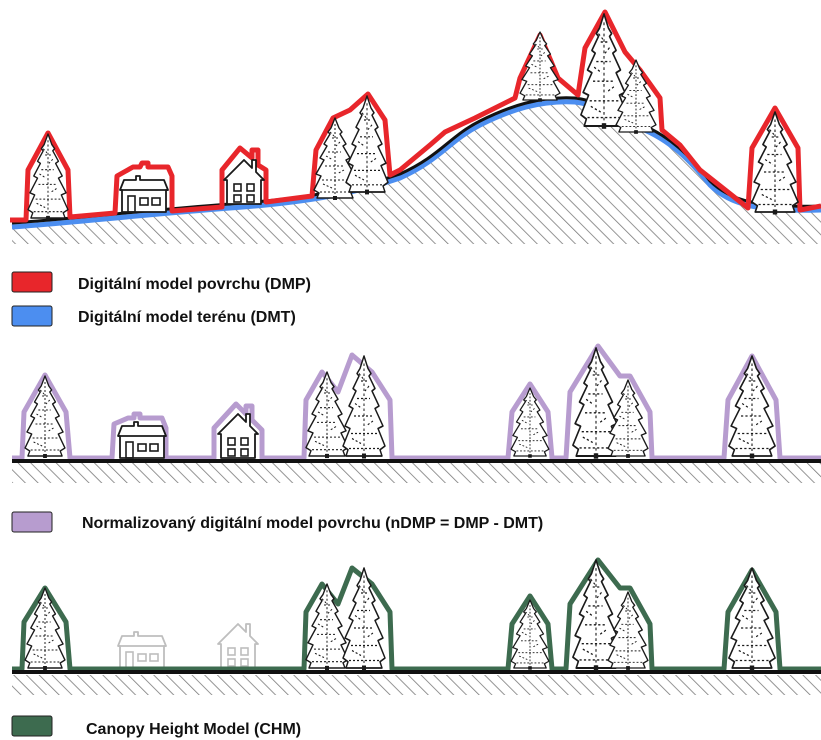  Describe the element at coordinates (32, 316) in the screenshot. I see `legend-swatch-dmt` at that location.